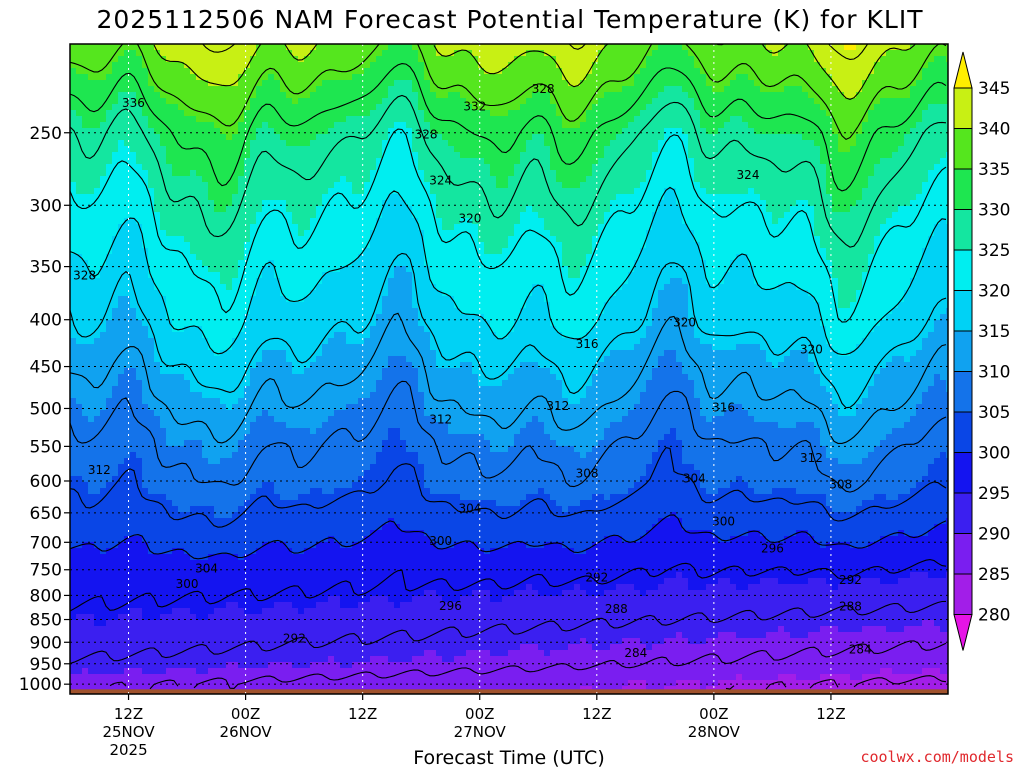 The height and width of the screenshot is (768, 1024). Describe the element at coordinates (994, 373) in the screenshot. I see `colorbar-label-310: 310` at that location.